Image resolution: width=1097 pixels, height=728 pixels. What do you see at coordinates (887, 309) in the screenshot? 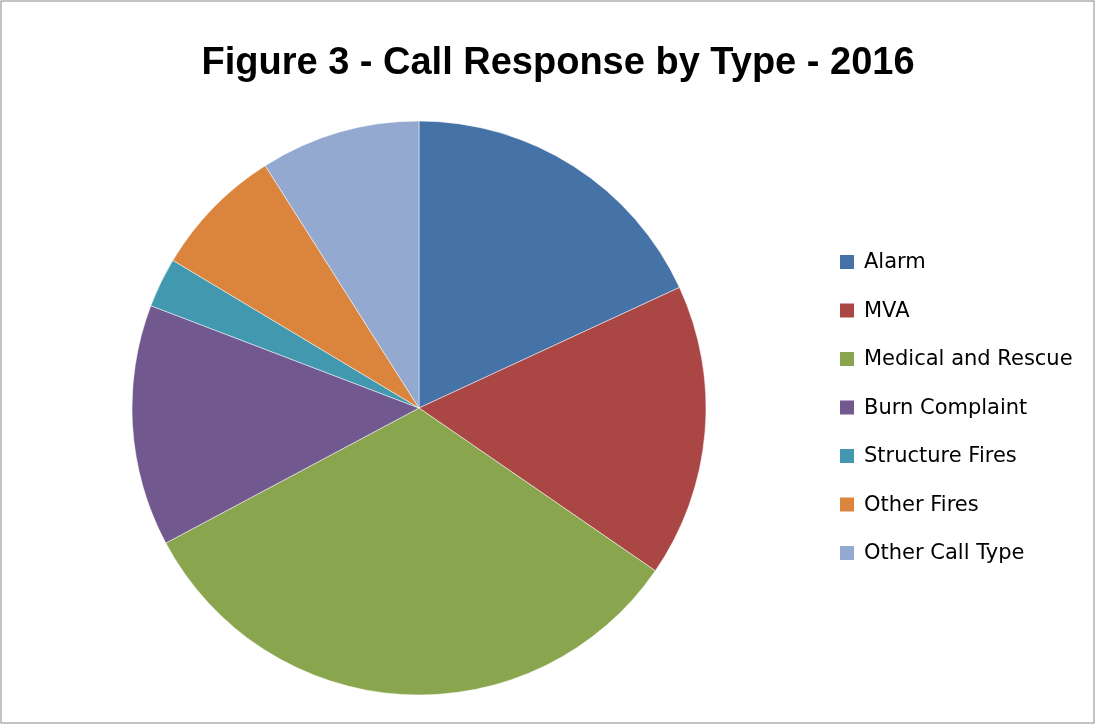
I see `legend-label: MVA` at bounding box center [887, 309].